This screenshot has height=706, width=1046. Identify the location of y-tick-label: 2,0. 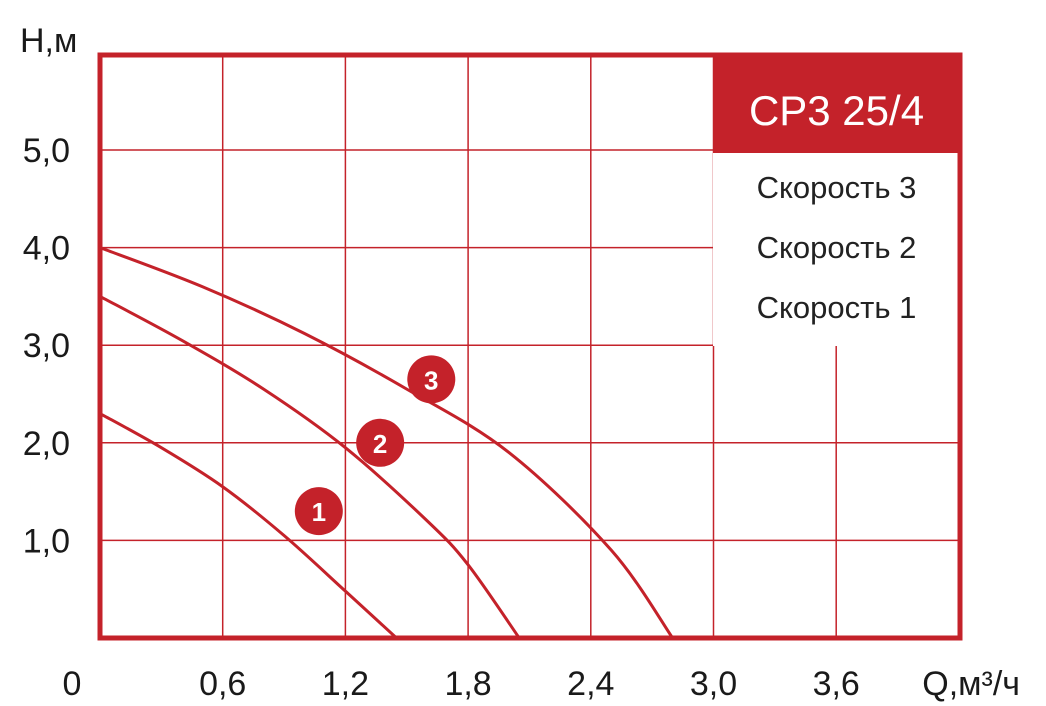
(46, 444).